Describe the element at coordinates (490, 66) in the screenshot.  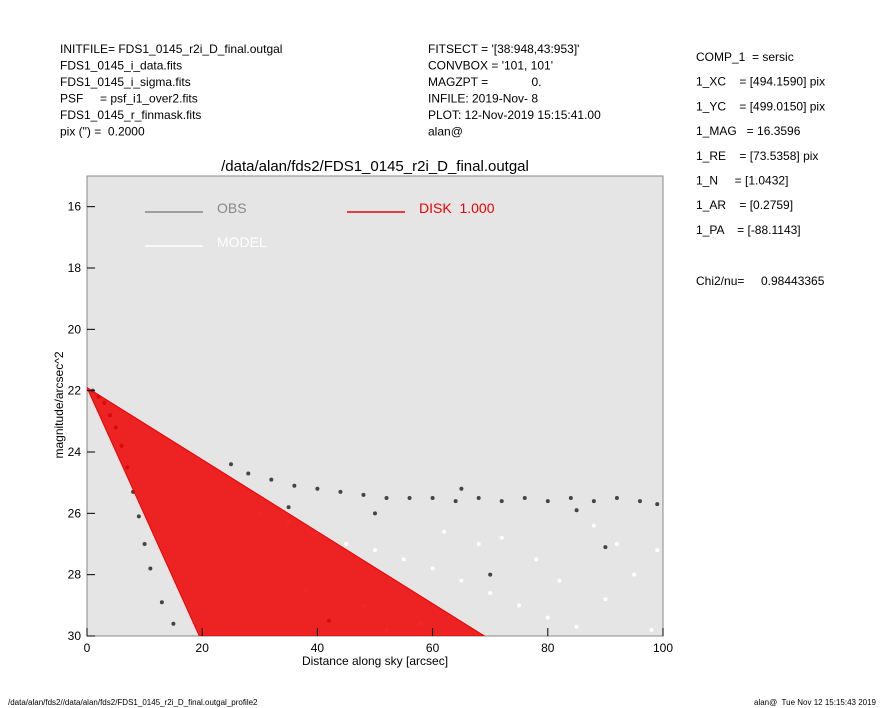
I see `header-middle-line: CONVBOX = '101, 101'` at that location.